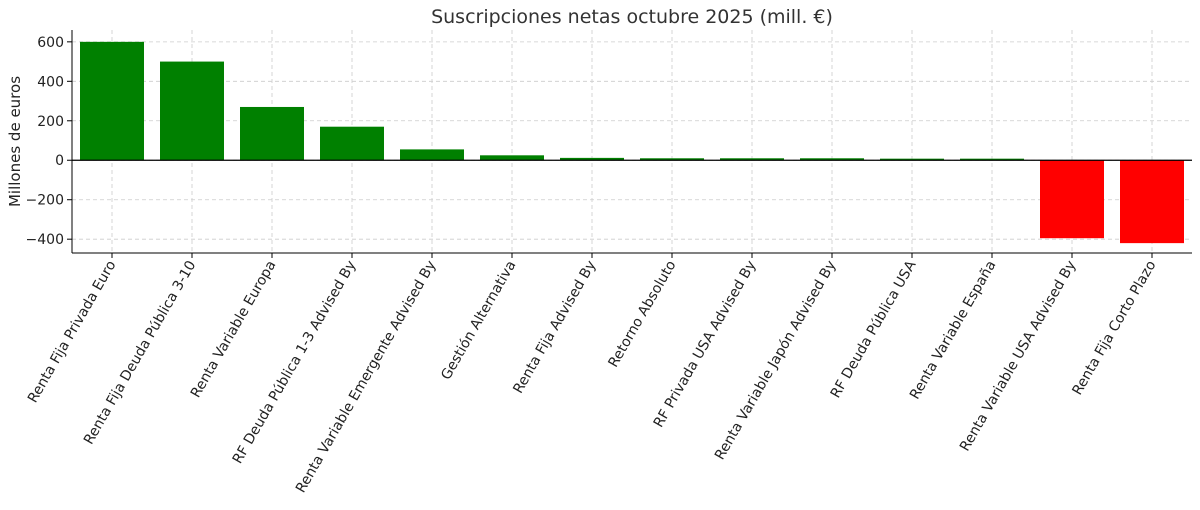  Describe the element at coordinates (554, 327) in the screenshot. I see `x-tick-label: Renta Fija Advised By` at that location.